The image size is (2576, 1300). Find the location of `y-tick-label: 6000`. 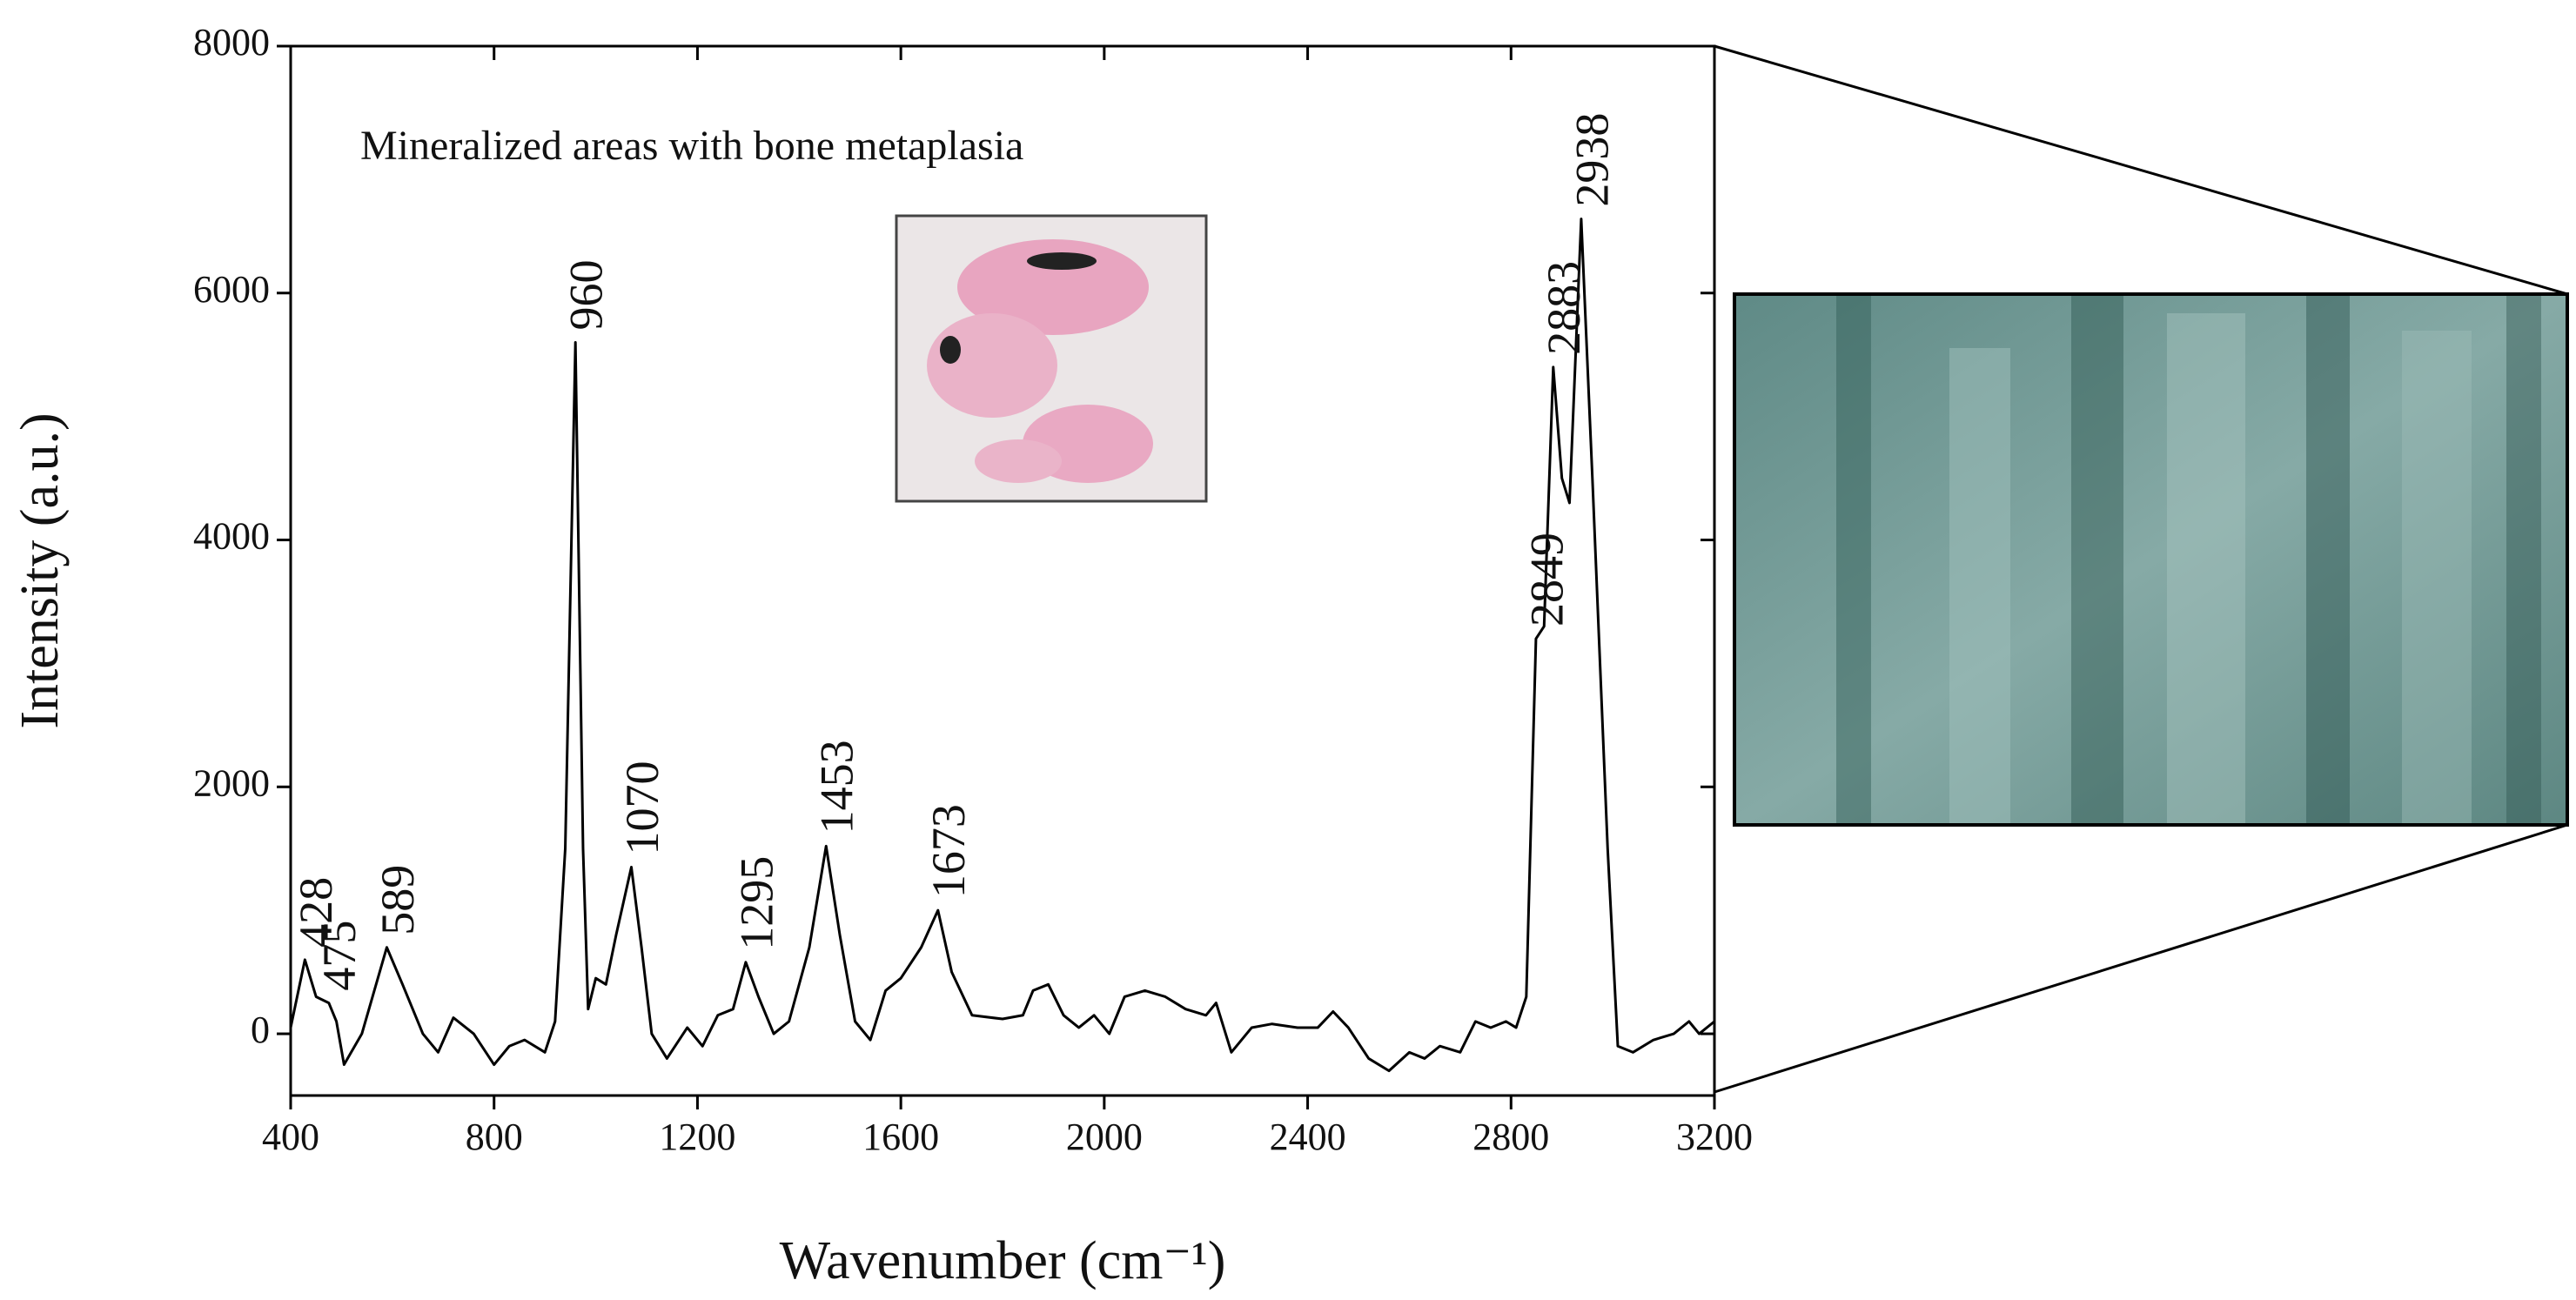

y-tick-label: 6000 is located at coordinates (231, 290).